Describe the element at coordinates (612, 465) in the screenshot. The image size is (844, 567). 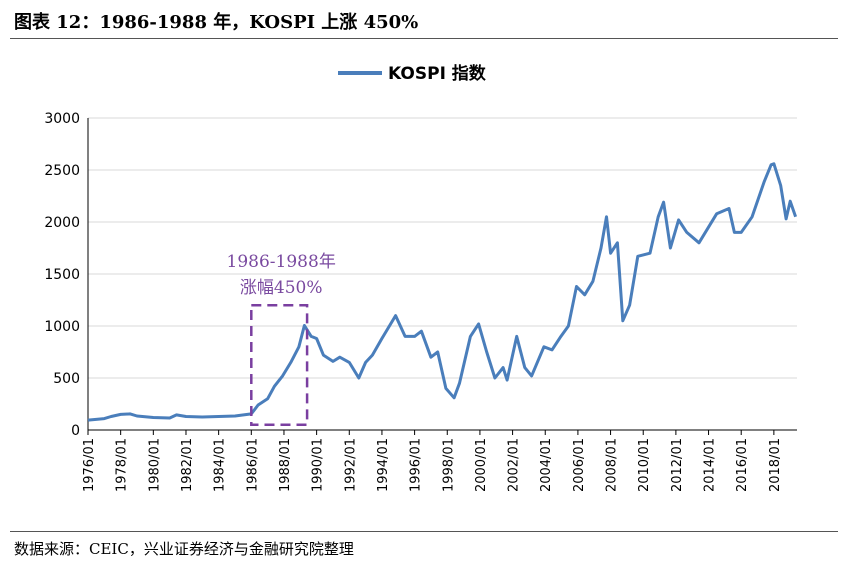
I see `x-tick-label: 2008/01` at that location.